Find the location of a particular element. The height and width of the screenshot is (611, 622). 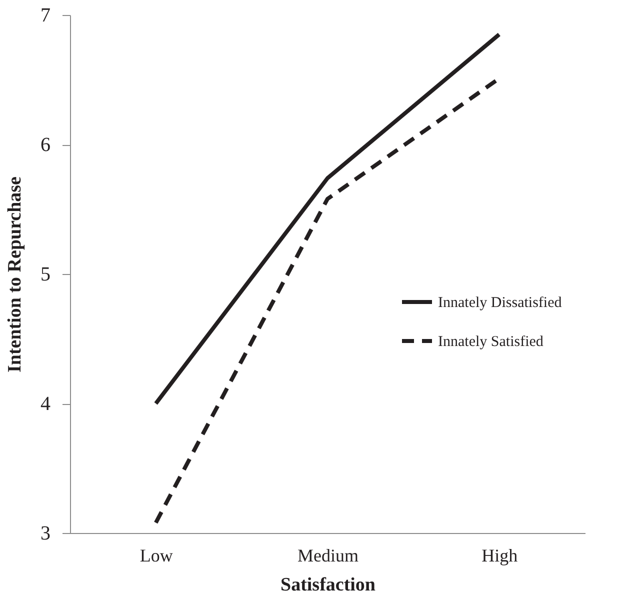

y-axis-title: Intention to Repurchase is located at coordinates (15, 274).